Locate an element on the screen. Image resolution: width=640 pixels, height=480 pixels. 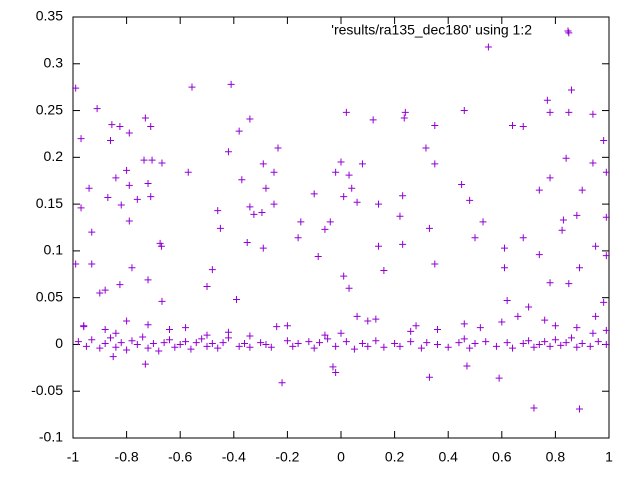
x-tick-label: 0.6 is located at coordinates (502, 457).